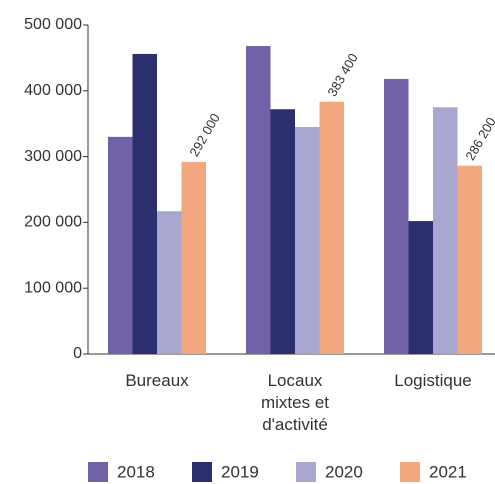  Describe the element at coordinates (157, 380) in the screenshot. I see `x-tick-label: Bureaux` at that location.